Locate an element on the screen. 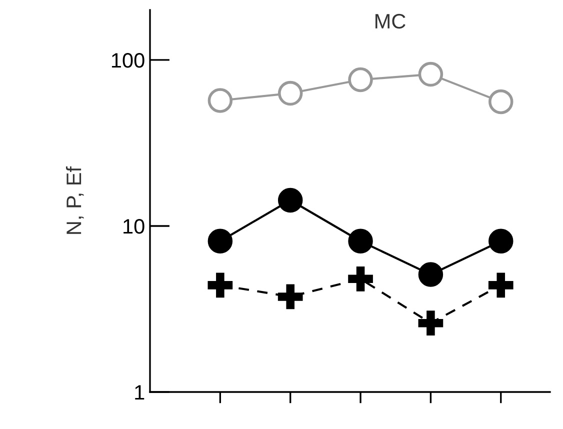 This screenshot has width=563, height=429. y-tick-label: 10 is located at coordinates (134, 226).